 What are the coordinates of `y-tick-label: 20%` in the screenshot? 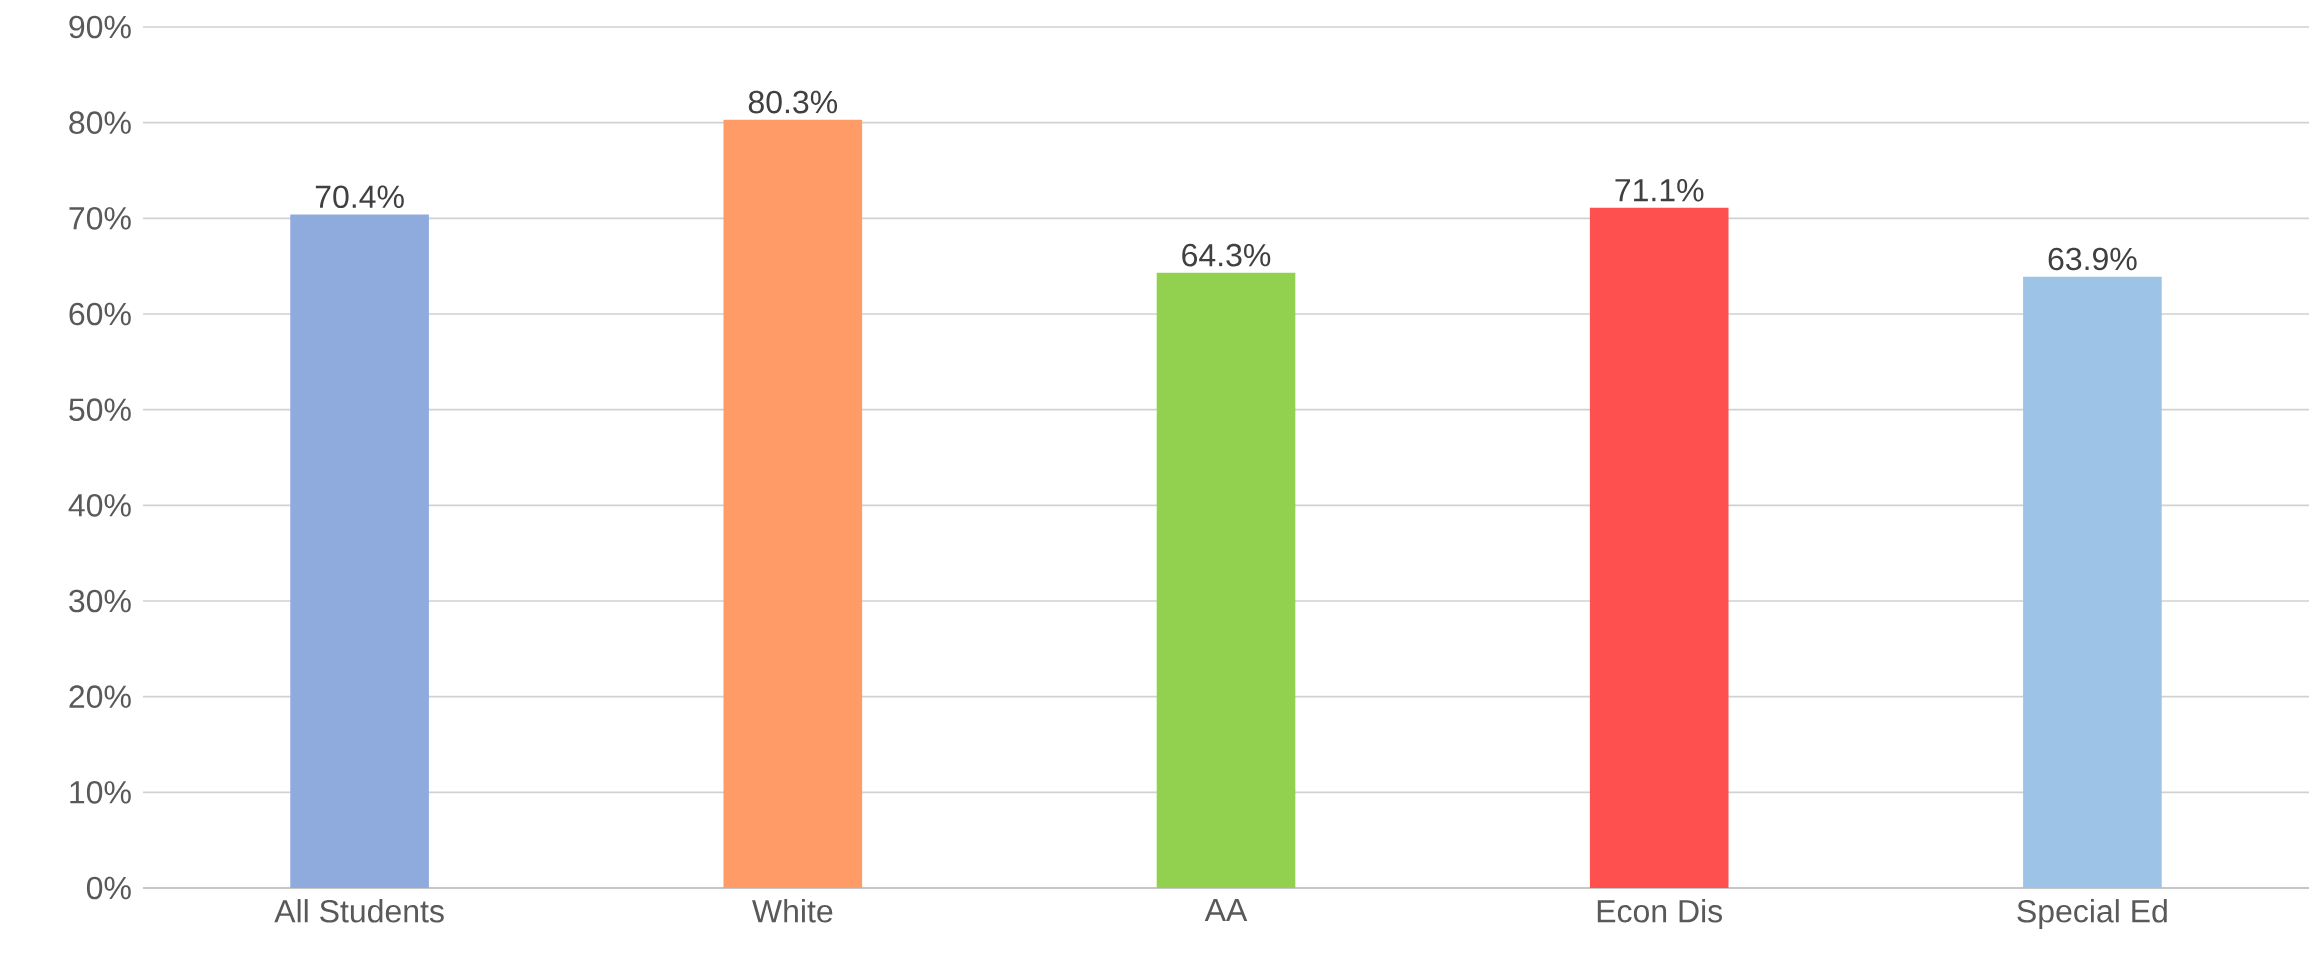 It's located at (100, 696).